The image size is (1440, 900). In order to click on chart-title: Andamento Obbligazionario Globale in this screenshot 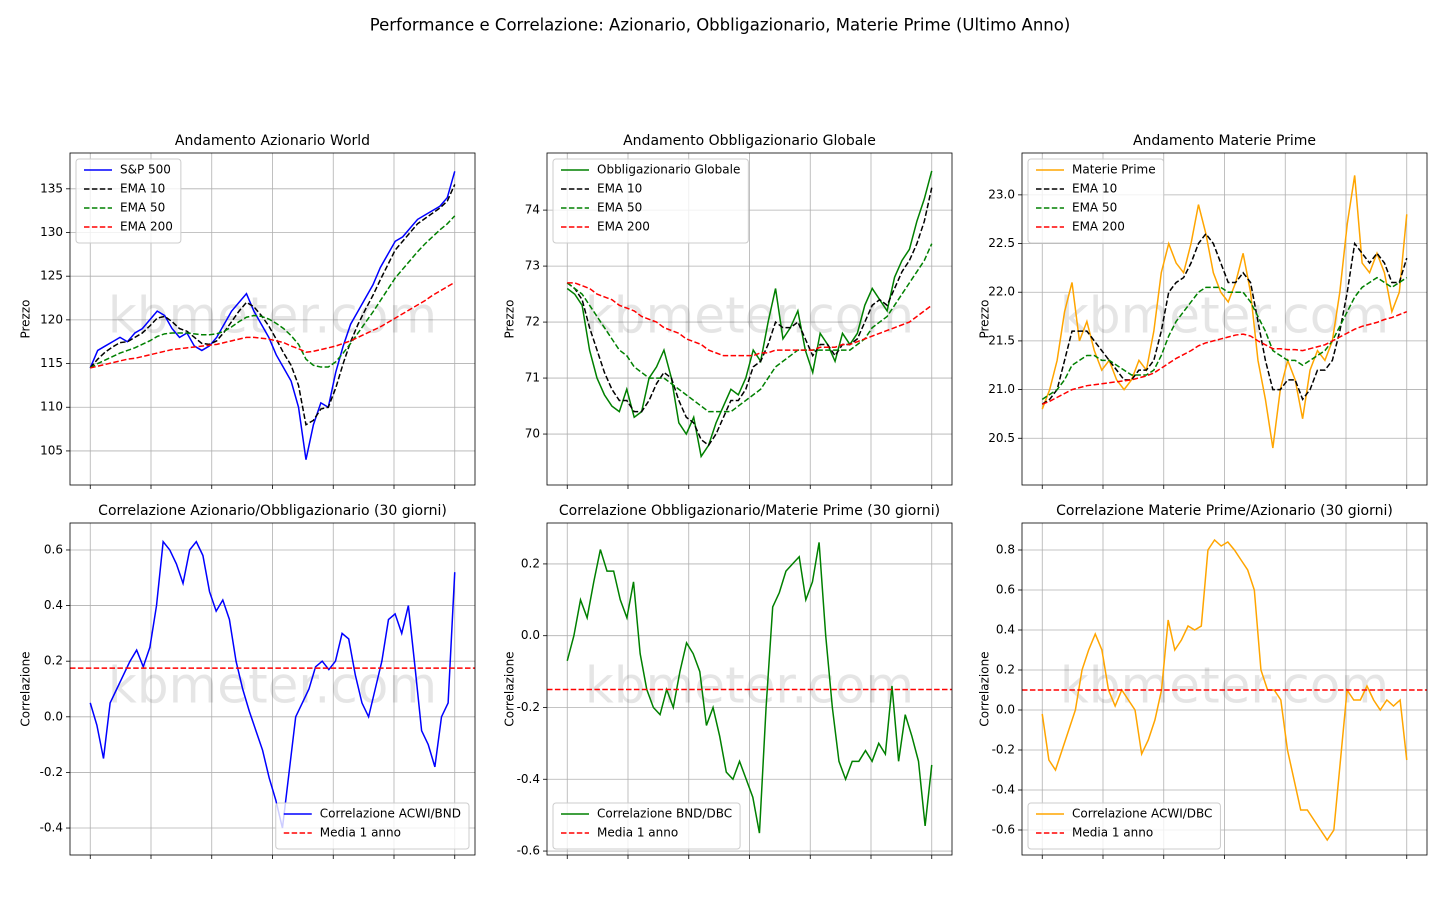, I will do `click(749, 141)`.